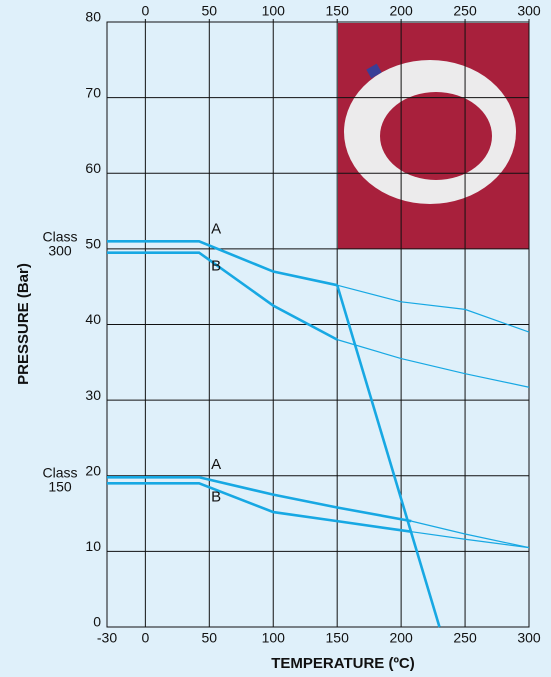  I want to click on photo, so click(433, 136).